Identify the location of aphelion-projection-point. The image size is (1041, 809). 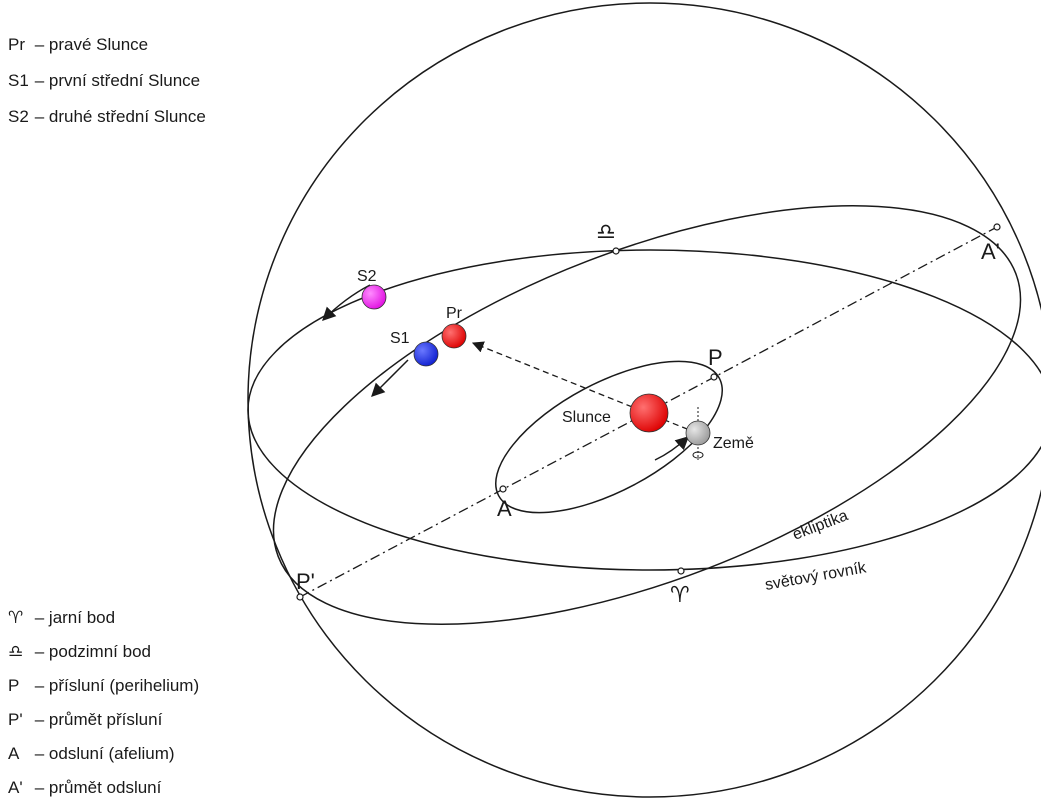
(997, 227).